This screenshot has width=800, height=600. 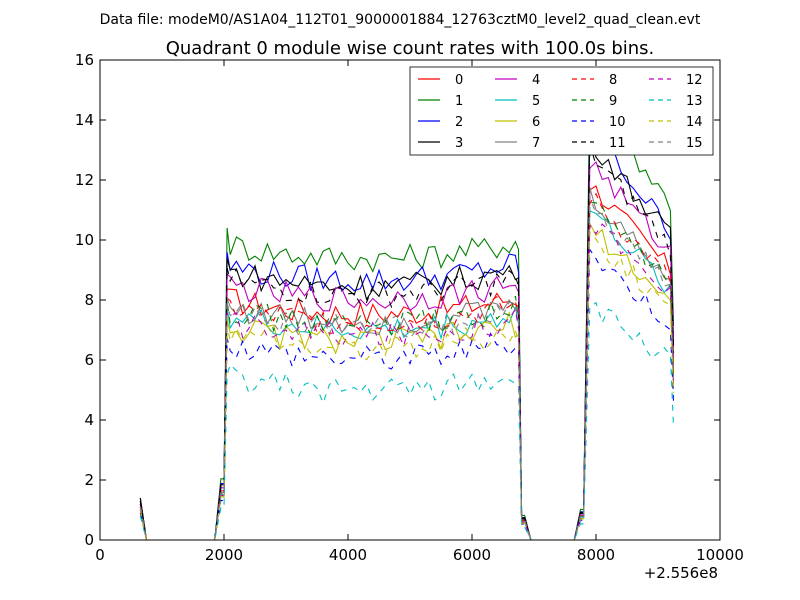 What do you see at coordinates (617, 122) in the screenshot?
I see `legend-label-10: 10` at bounding box center [617, 122].